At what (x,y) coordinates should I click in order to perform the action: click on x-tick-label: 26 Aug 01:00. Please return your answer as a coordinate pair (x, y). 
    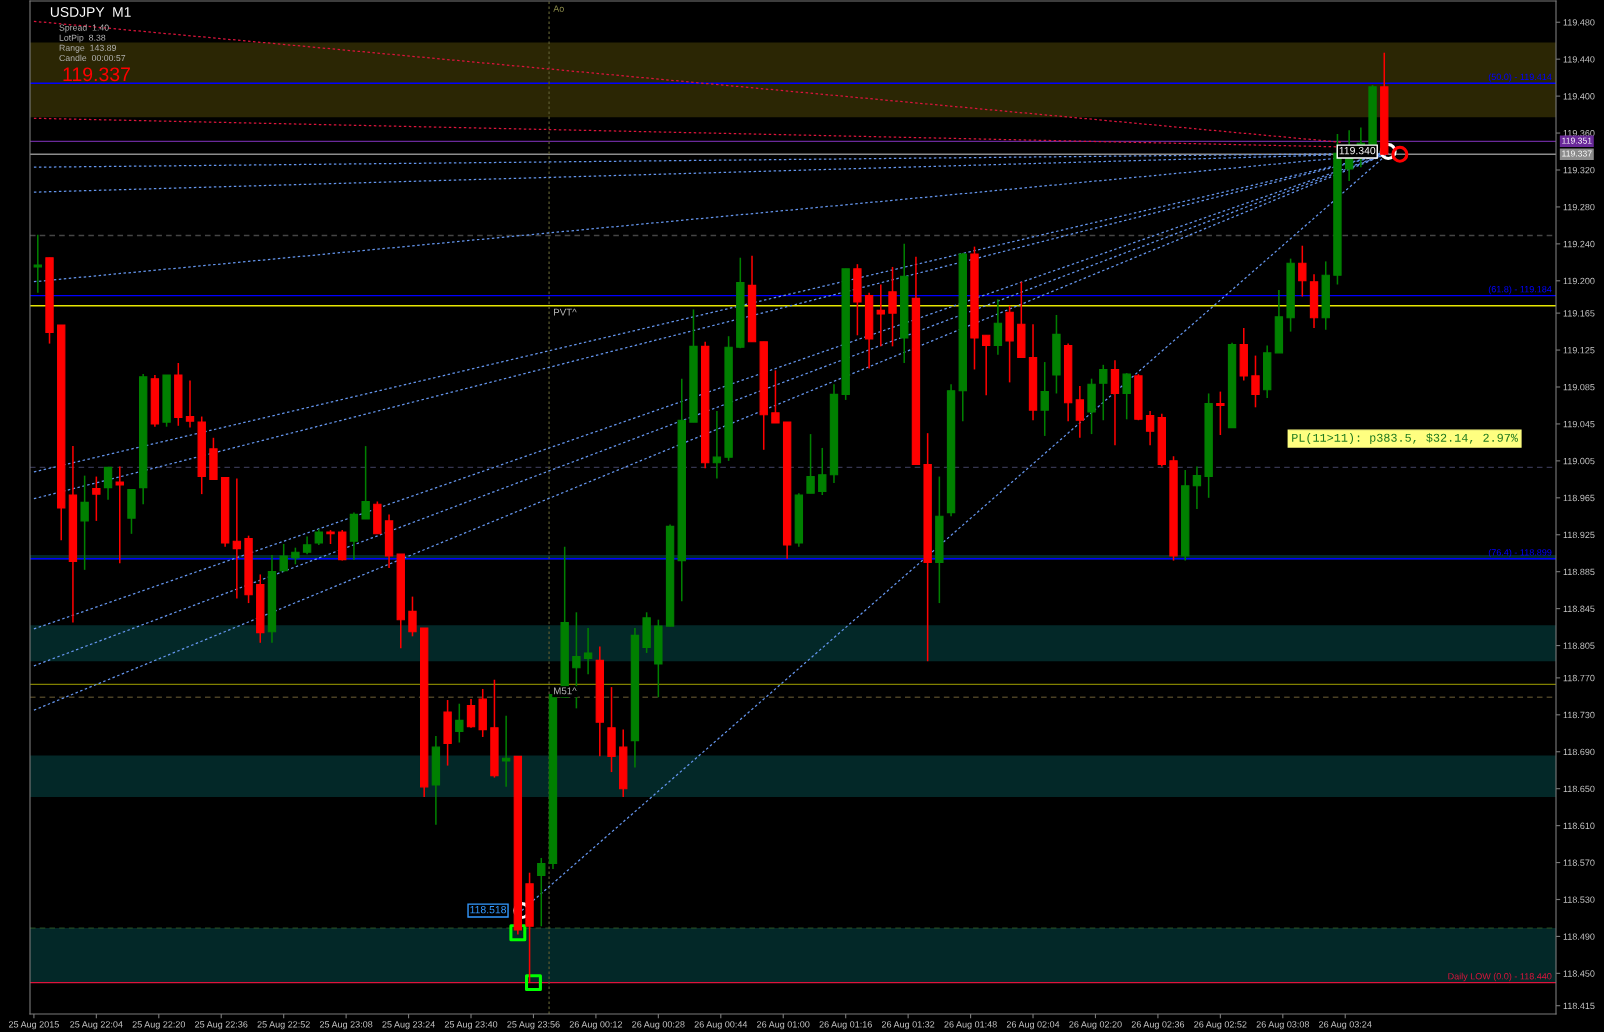
    Looking at the image, I should click on (783, 1025).